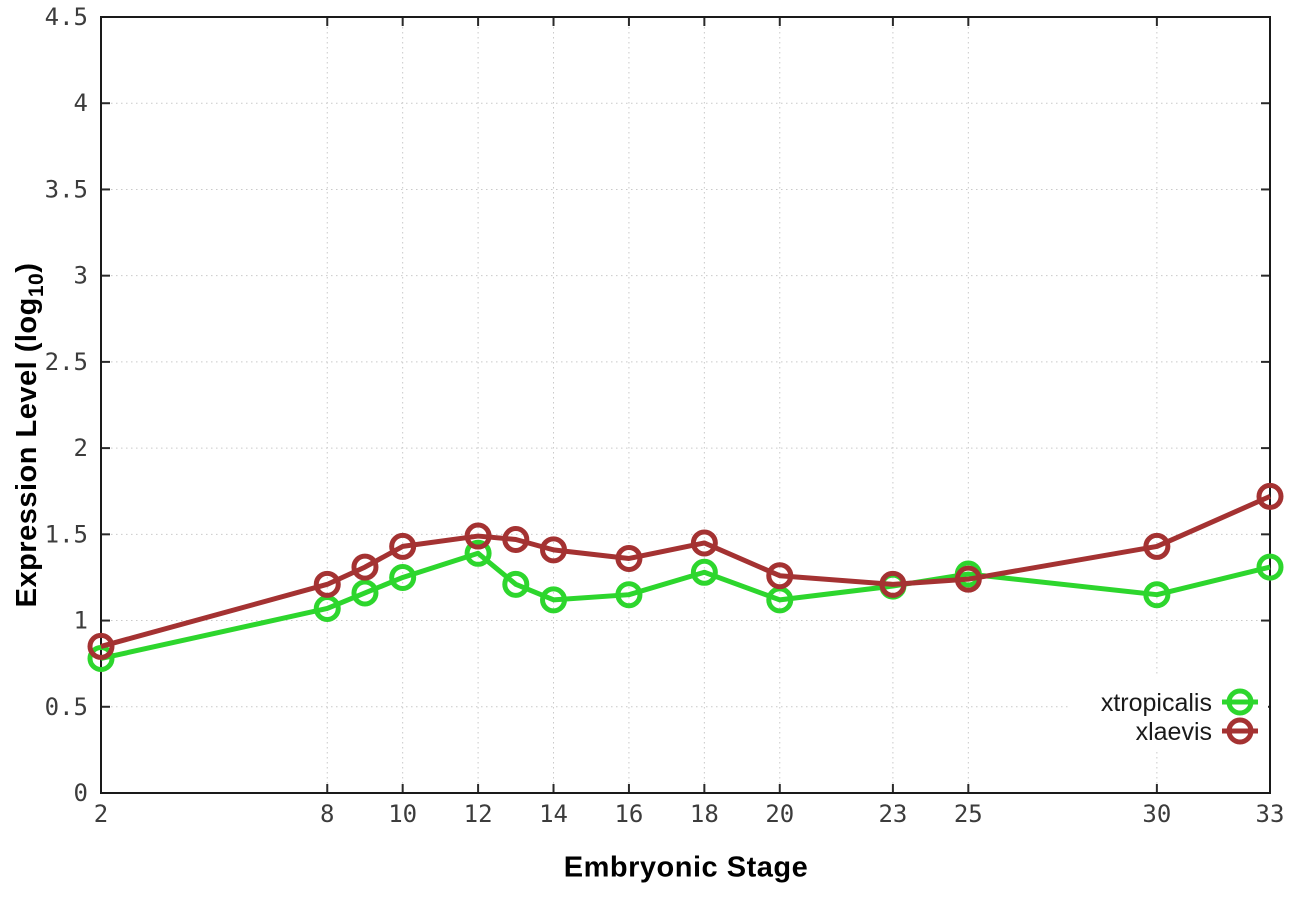 The image size is (1296, 907). Describe the element at coordinates (779, 814) in the screenshot. I see `x-tick-label-20: 20` at that location.